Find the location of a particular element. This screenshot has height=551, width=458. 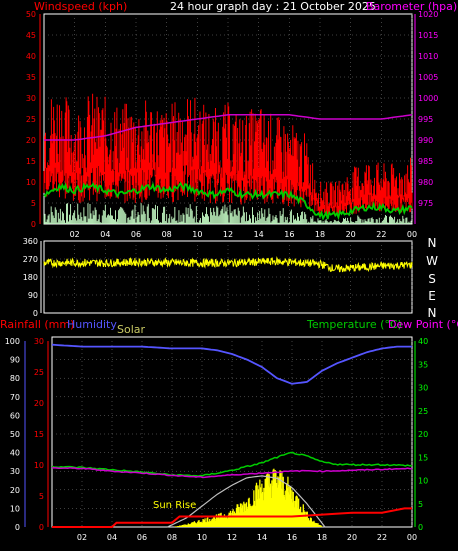

y-tick-label: 270 is located at coordinates (30, 259).